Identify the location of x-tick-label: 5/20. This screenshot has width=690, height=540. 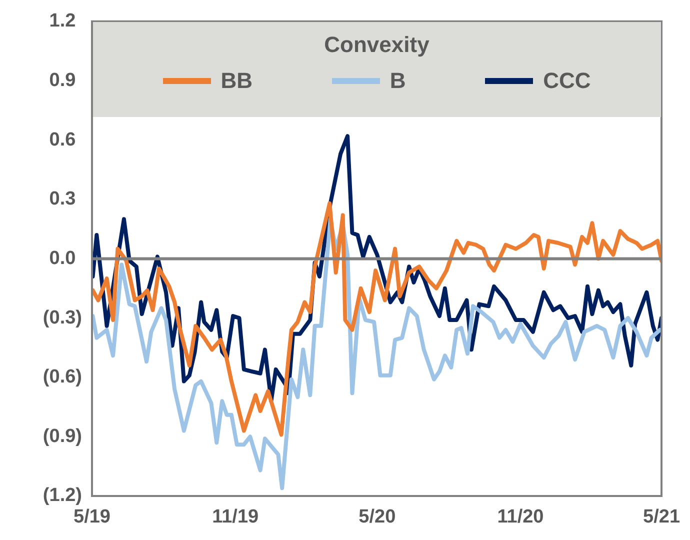
(377, 517).